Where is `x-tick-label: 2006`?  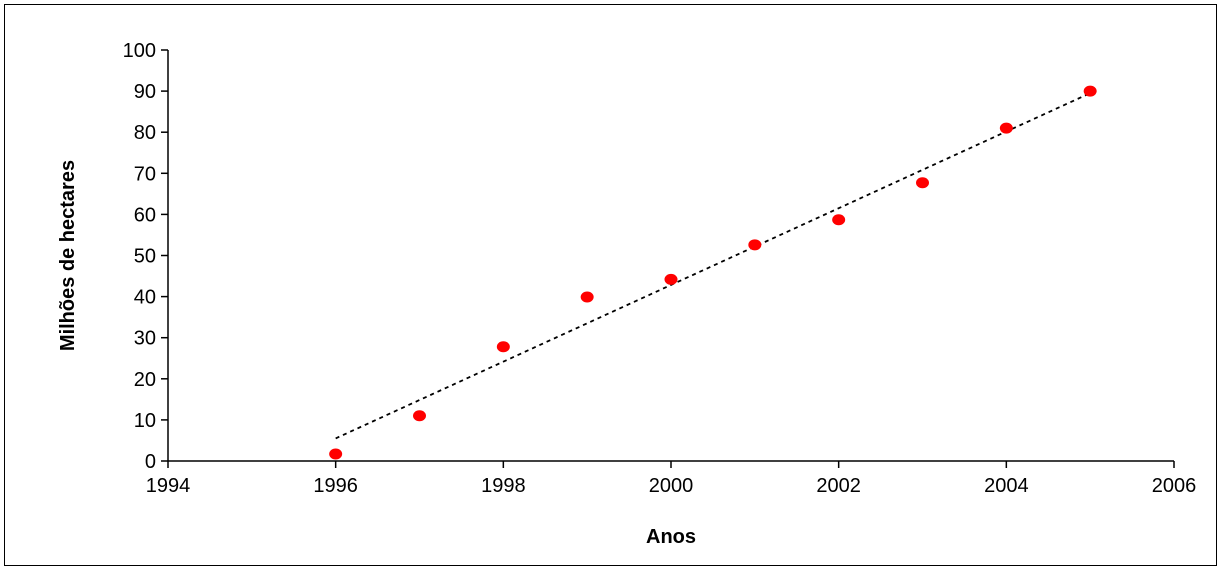 x-tick-label: 2006 is located at coordinates (1174, 486).